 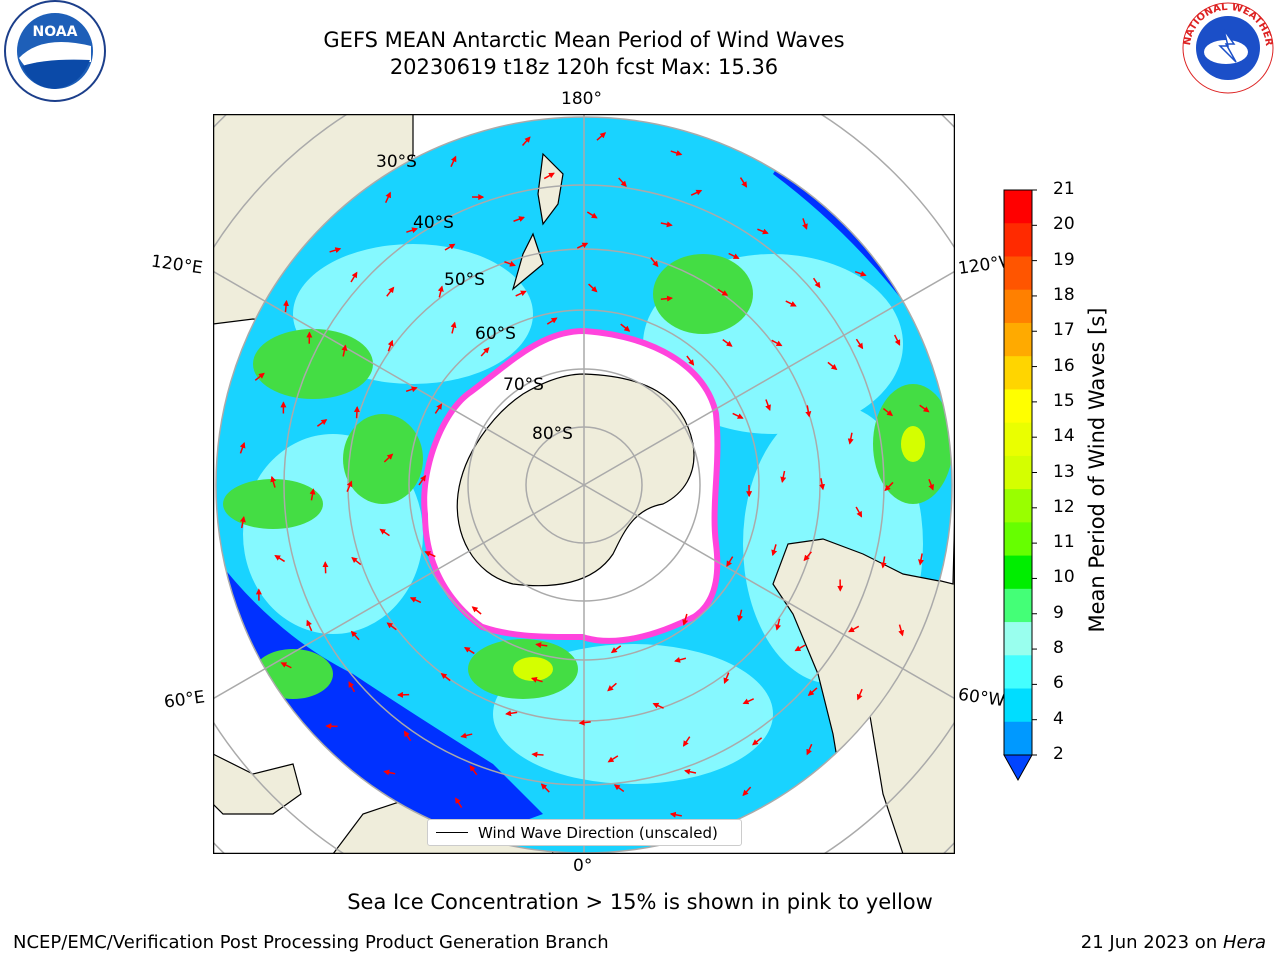 I want to click on colorbar-tick-label: 14, so click(x=1064, y=436).